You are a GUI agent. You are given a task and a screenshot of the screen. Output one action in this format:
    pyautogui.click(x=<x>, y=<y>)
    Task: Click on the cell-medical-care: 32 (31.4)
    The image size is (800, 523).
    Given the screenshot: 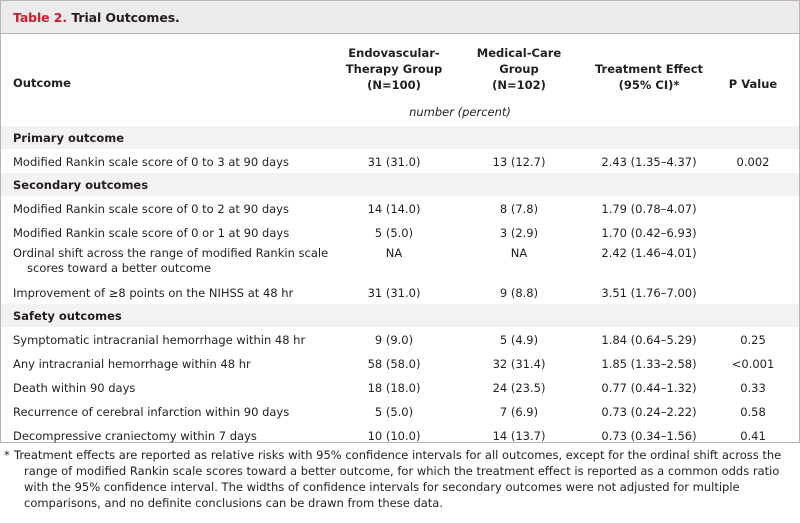 What is the action you would take?
    pyautogui.click(x=519, y=364)
    